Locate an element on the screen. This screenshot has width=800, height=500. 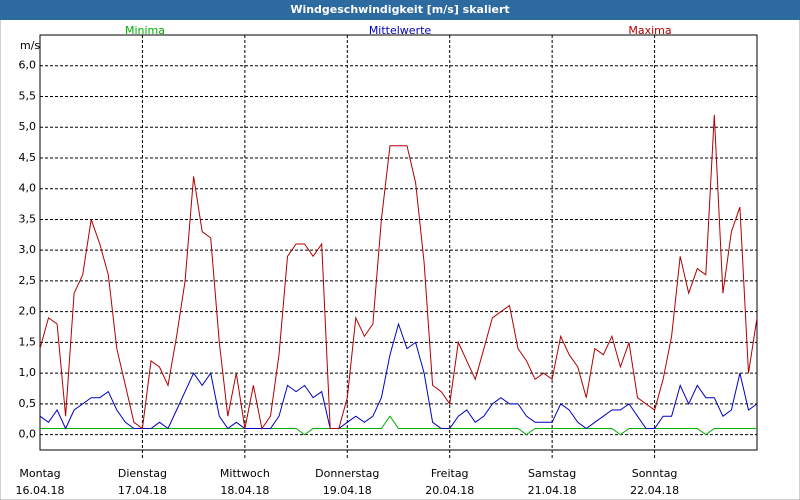
x-weekday-label: Freitag is located at coordinates (450, 473).